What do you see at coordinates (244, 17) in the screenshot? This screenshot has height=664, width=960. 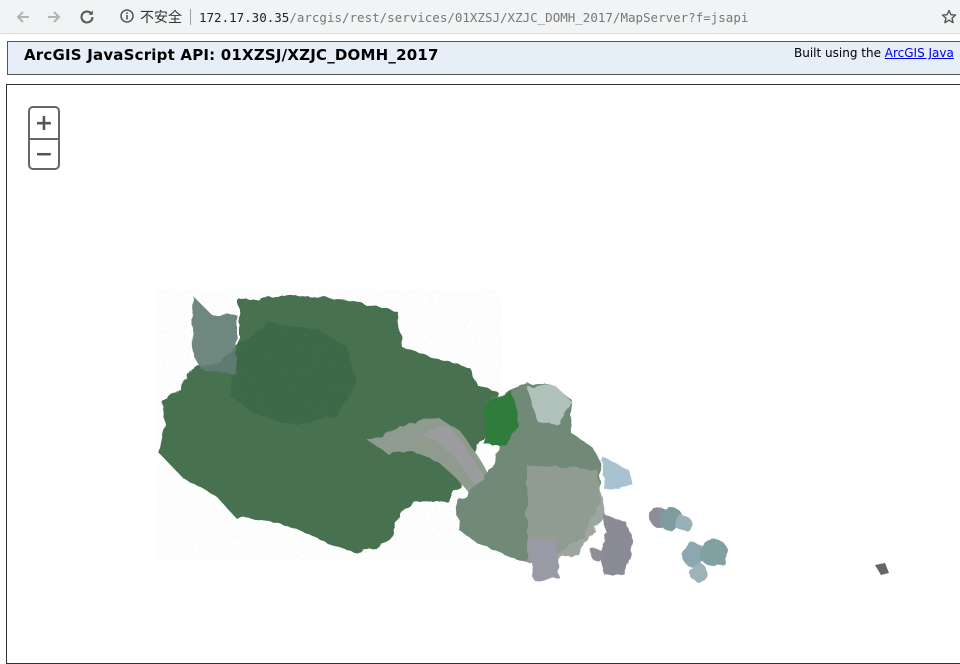 I see `url-host: 172.17.30.35` at bounding box center [244, 17].